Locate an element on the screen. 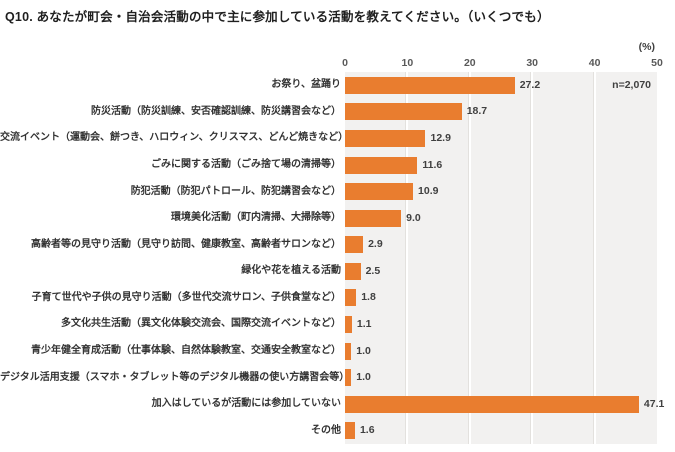  bar-value-label: 2.5 is located at coordinates (373, 270).